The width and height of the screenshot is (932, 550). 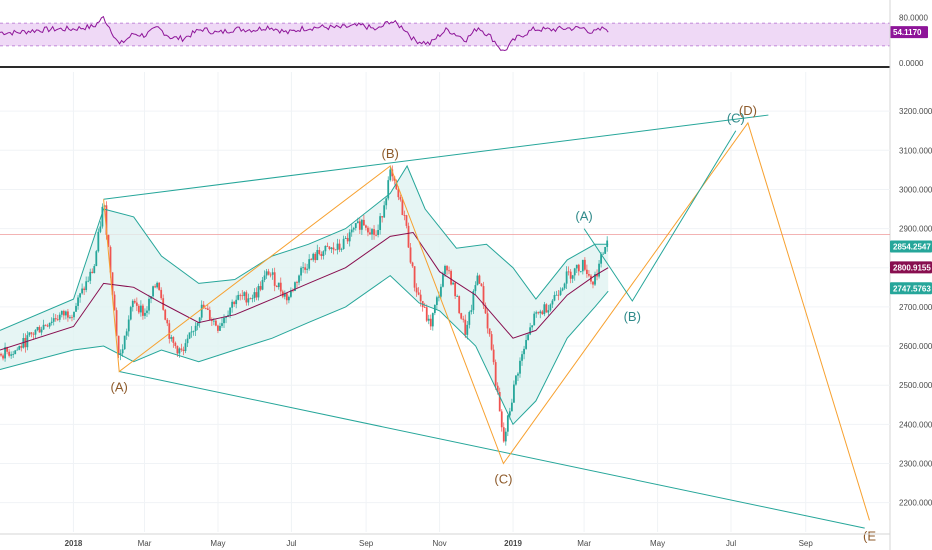 What do you see at coordinates (304, 33) in the screenshot?
I see `rsi-line` at bounding box center [304, 33].